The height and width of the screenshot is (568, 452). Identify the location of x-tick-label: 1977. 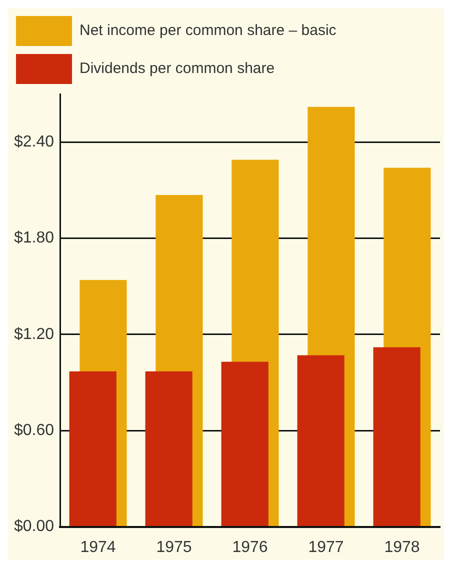
(326, 547).